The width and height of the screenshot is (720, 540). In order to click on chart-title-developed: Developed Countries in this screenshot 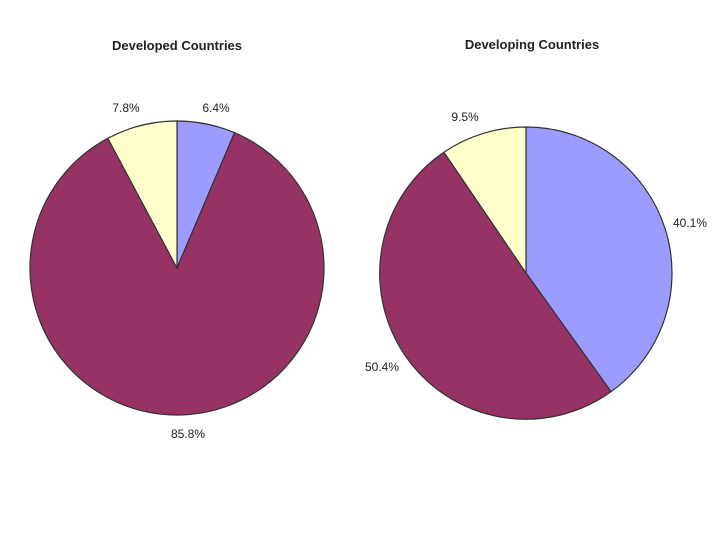, I will do `click(177, 45)`.